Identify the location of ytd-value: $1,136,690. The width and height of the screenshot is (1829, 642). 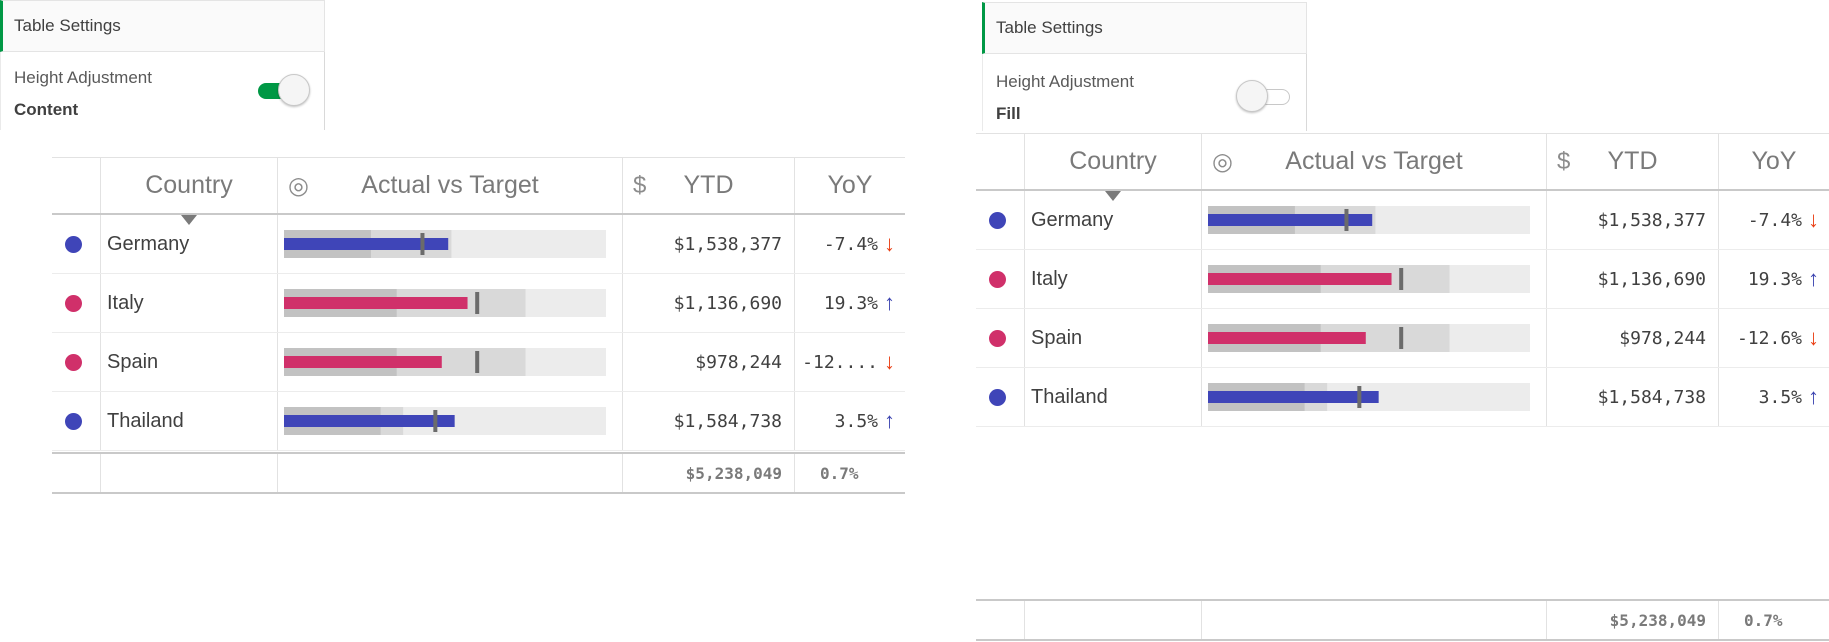
(1651, 279).